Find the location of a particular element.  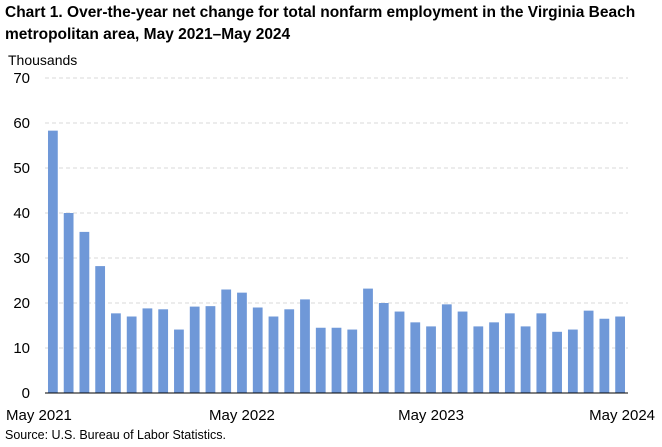

source-note: Source: U.S. Bureau of Labor Statistics. is located at coordinates (115, 435).